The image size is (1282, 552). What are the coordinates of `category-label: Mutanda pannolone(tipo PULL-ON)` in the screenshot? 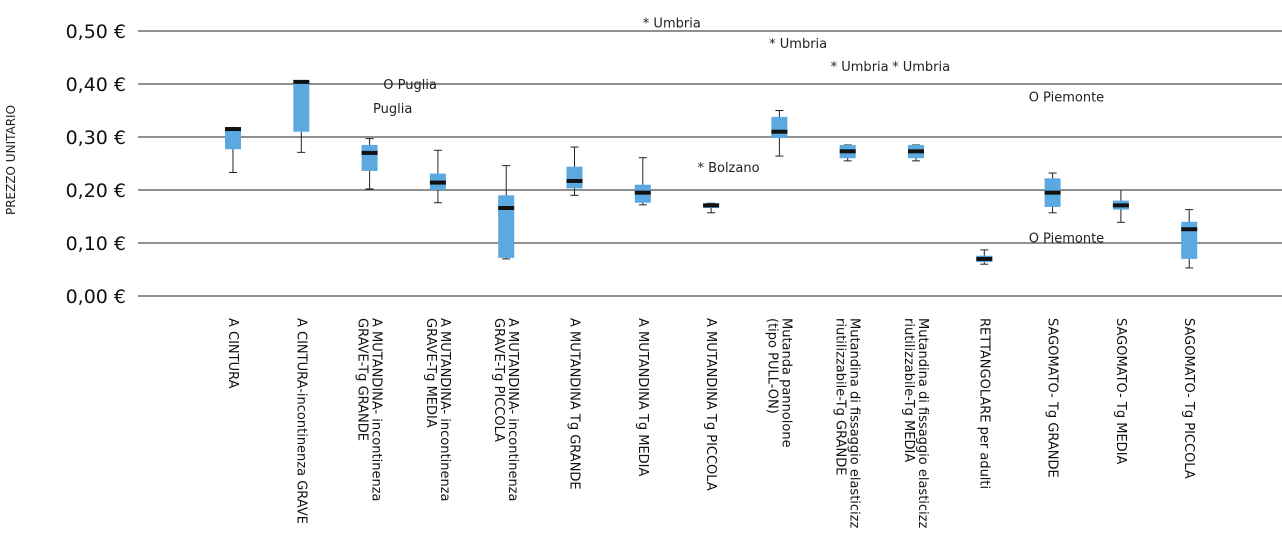 It's located at (778, 383).